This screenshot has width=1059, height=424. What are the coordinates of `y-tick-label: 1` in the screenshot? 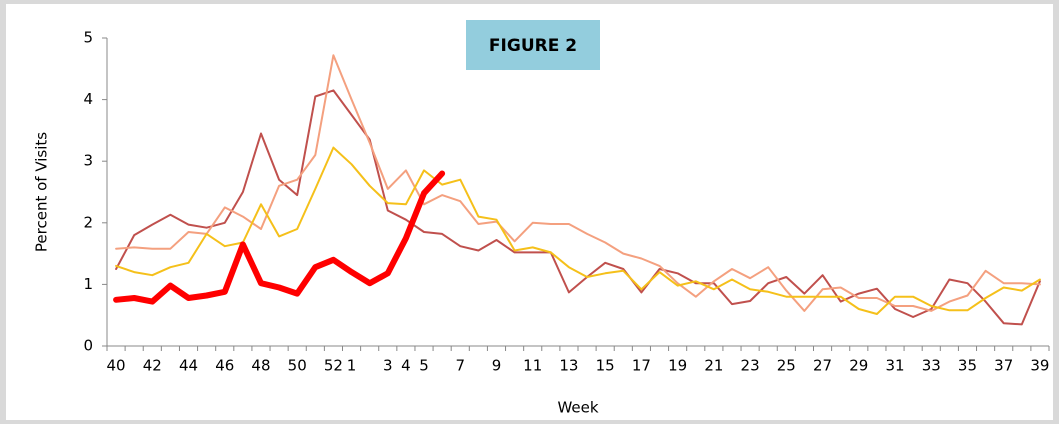 It's located at (88, 284).